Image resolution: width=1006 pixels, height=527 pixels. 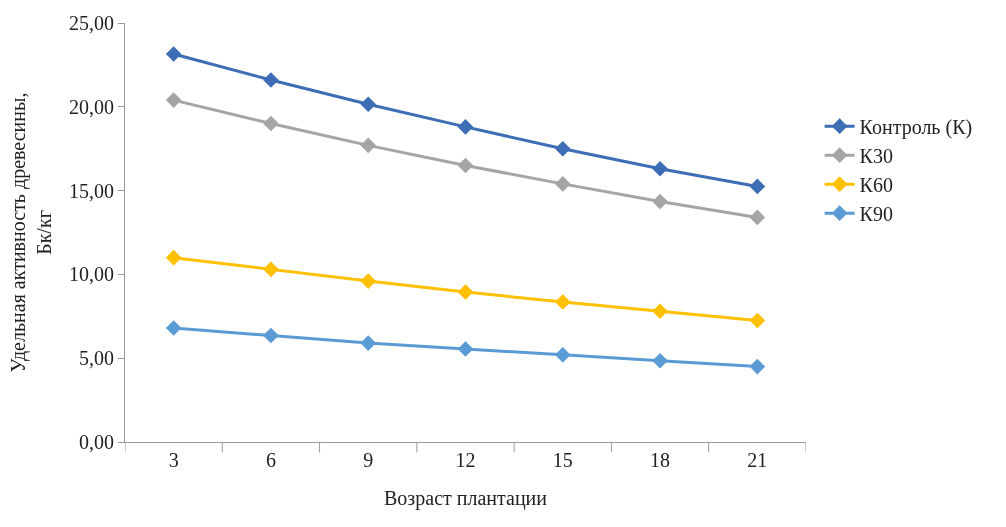 I want to click on y-tick-label: 20,00, so click(x=91, y=106).